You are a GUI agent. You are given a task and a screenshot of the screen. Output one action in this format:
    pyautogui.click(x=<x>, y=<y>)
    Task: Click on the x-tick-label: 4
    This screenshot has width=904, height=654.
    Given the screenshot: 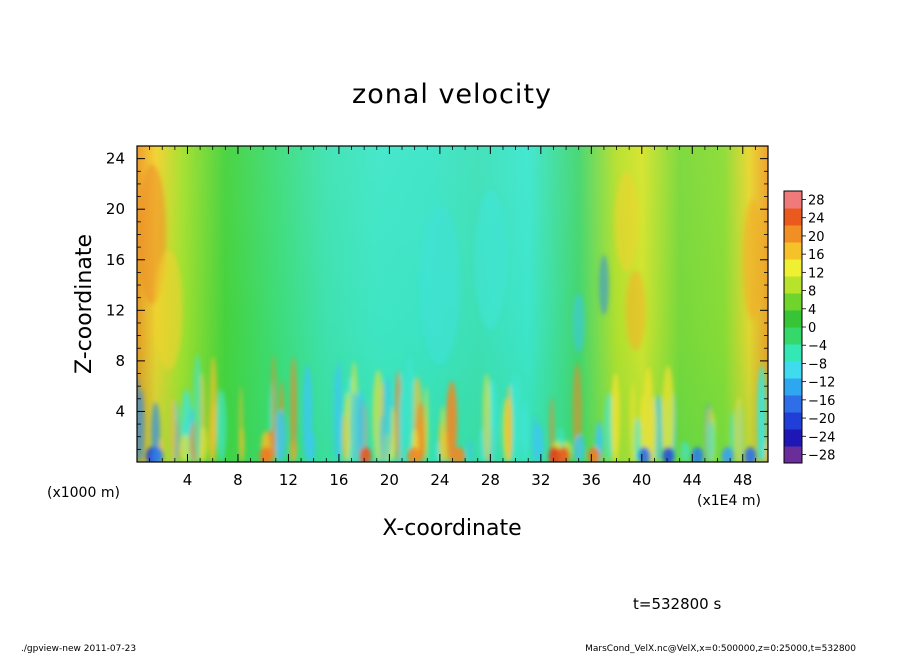 What is the action you would take?
    pyautogui.click(x=188, y=480)
    